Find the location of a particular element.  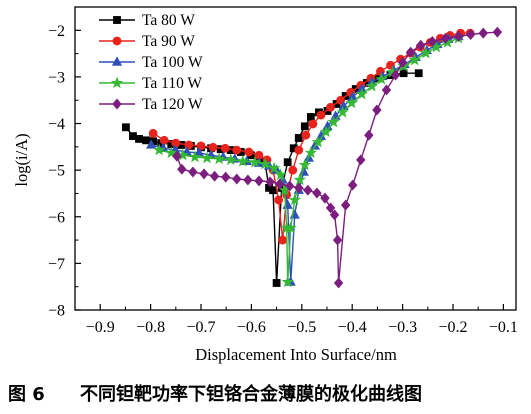

legend-label: Ta 80 W is located at coordinates (168, 20).